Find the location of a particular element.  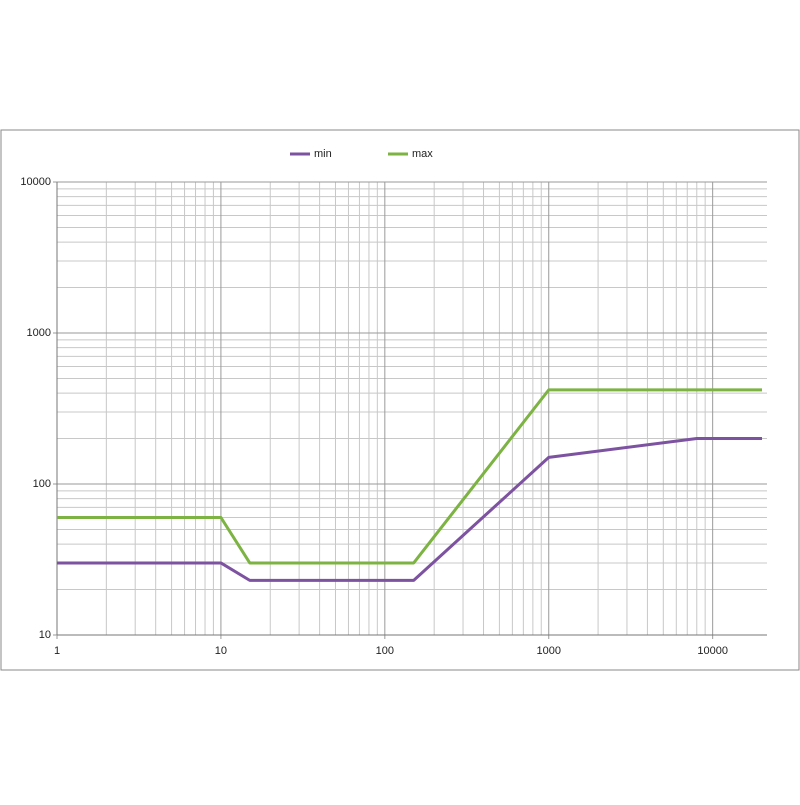

legend-label: max is located at coordinates (422, 154).